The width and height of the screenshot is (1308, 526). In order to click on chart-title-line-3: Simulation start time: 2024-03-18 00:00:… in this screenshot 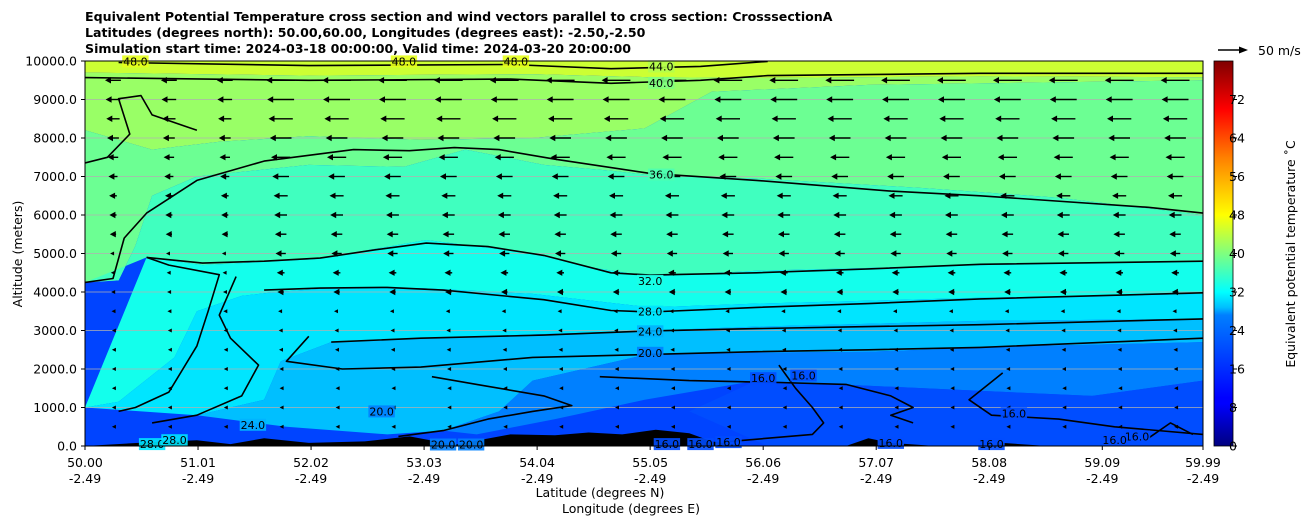, I will do `click(358, 48)`.